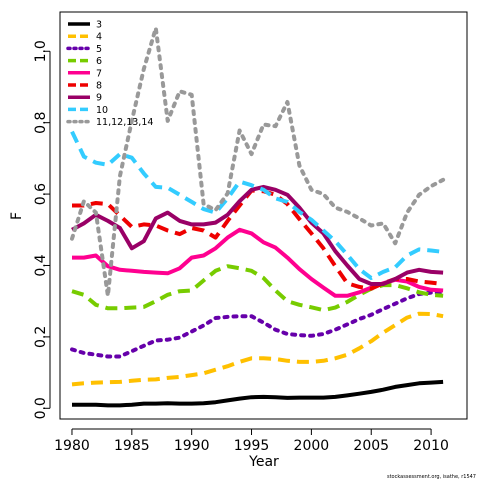  What do you see at coordinates (124, 122) in the screenshot?
I see `legend-label-9: 11,12,13,14` at bounding box center [124, 122].